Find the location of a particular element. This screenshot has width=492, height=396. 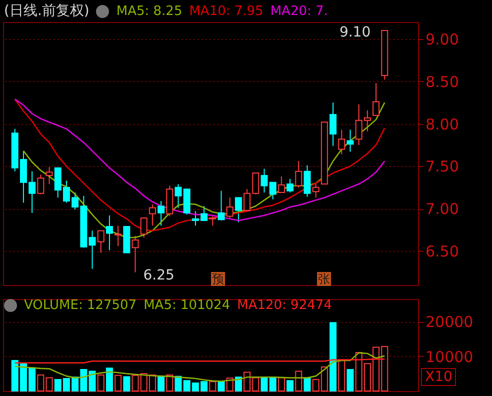

text: X10 is located at coordinates (438, 377).